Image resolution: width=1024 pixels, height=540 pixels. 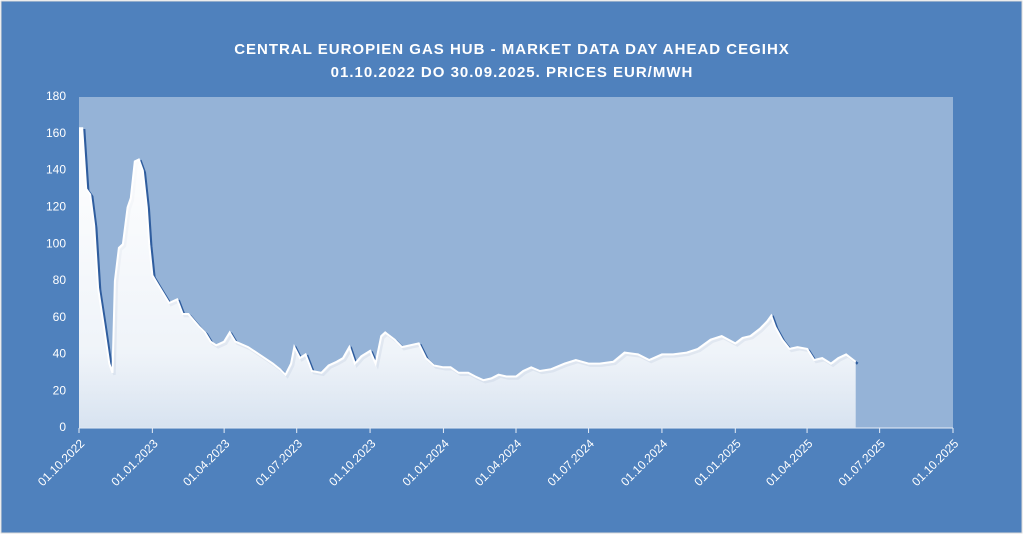 I want to click on y-tick-label: 60, so click(x=60, y=317).